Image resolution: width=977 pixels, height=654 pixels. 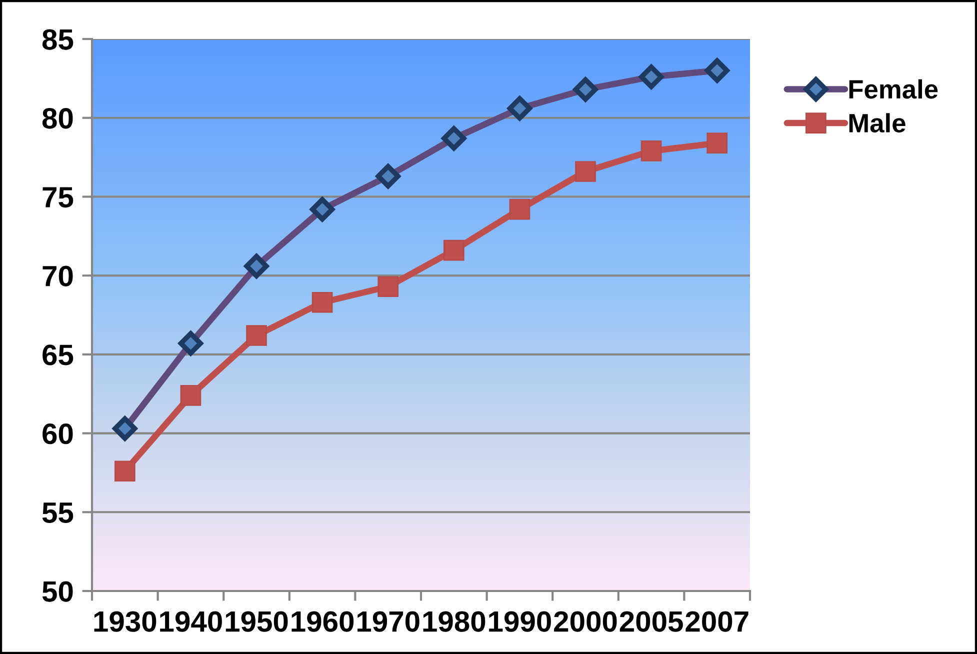 What do you see at coordinates (389, 621) in the screenshot?
I see `x-tick-label: 1970` at bounding box center [389, 621].